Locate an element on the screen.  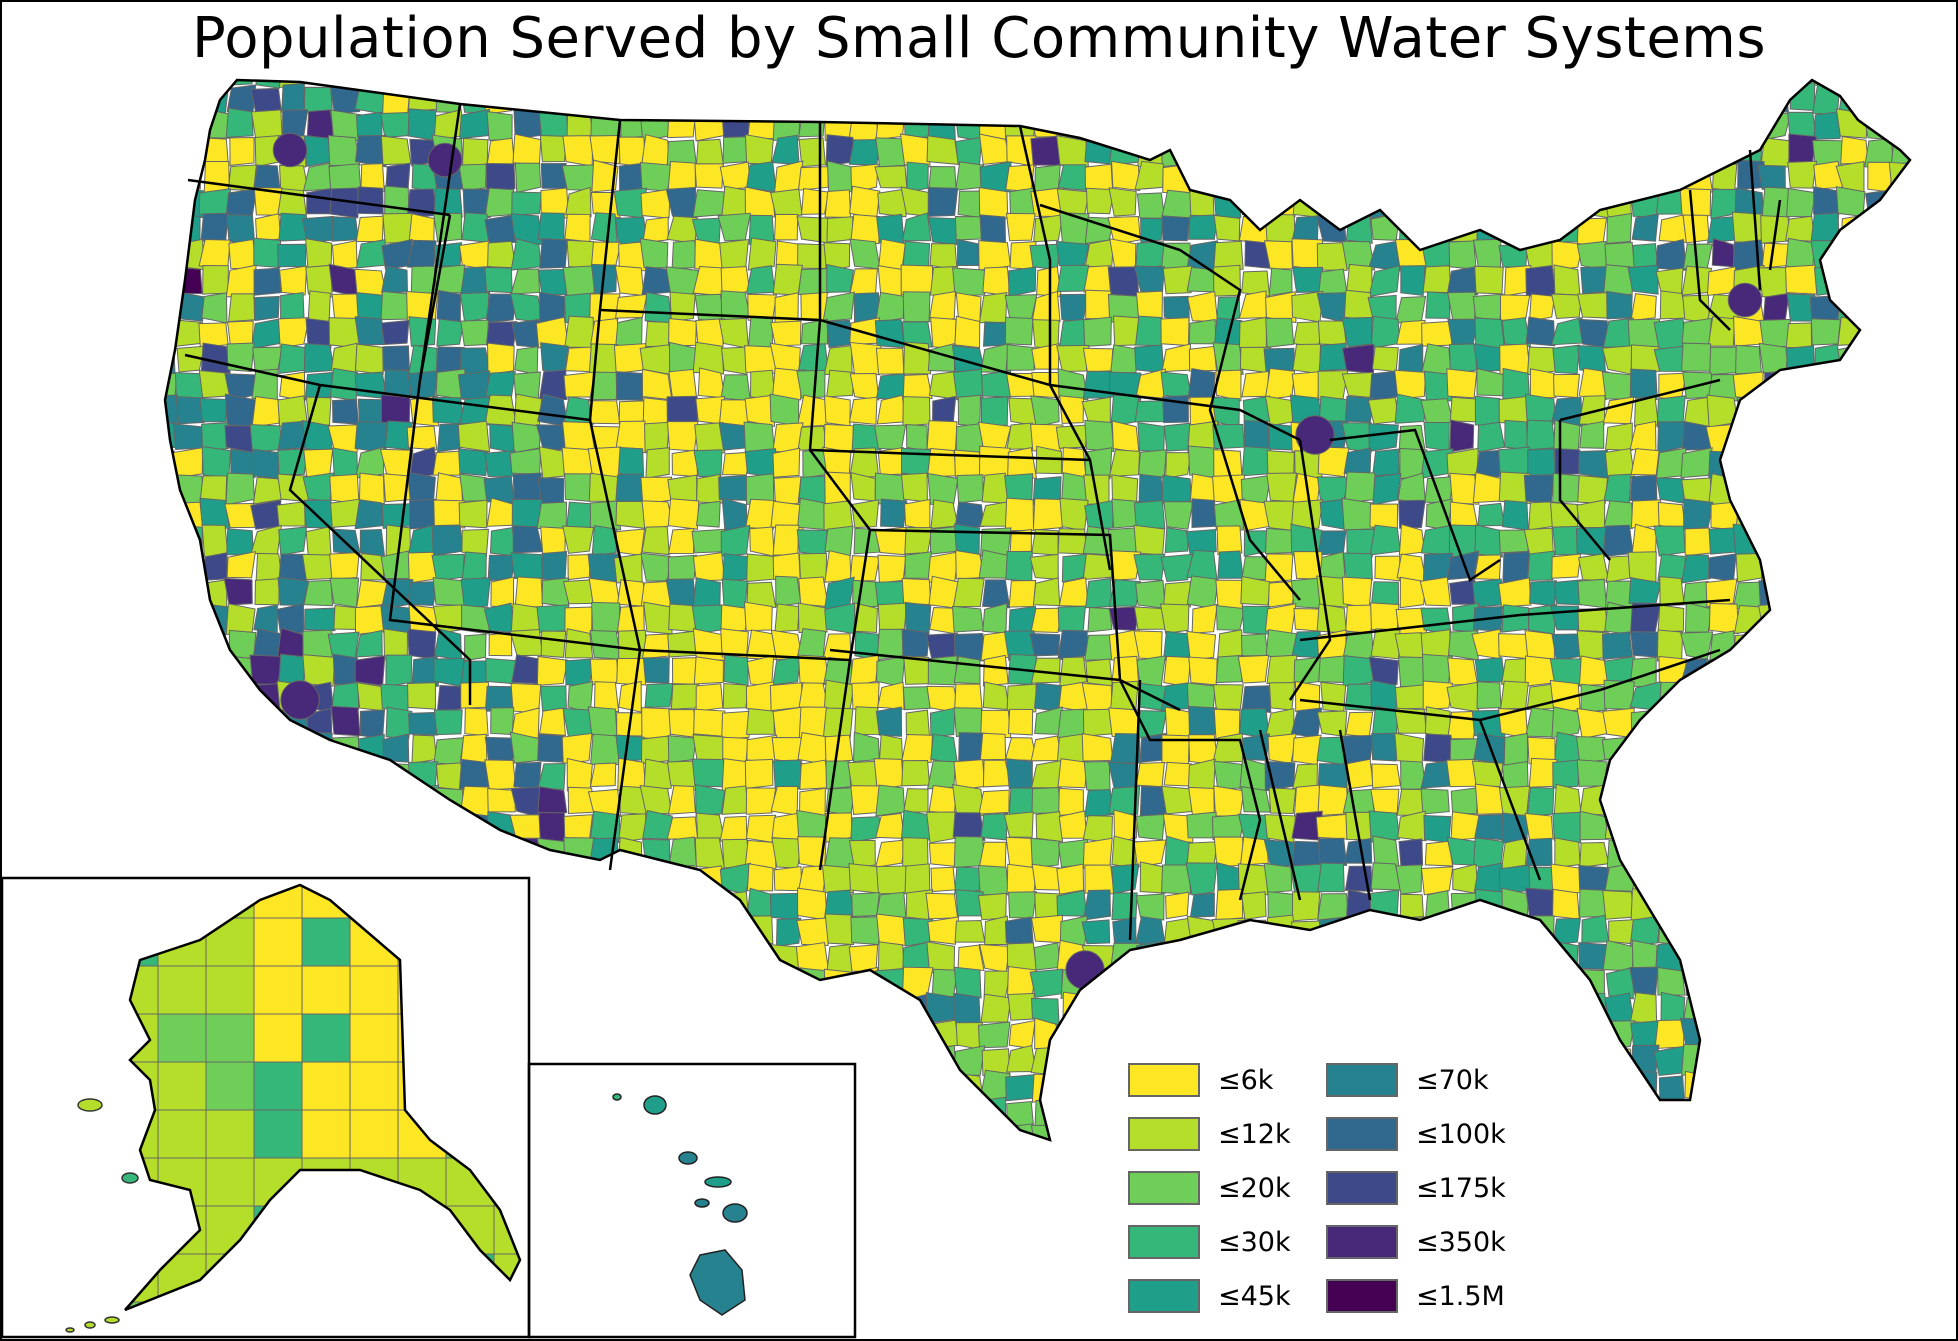
metro-county is located at coordinates (290, 150).